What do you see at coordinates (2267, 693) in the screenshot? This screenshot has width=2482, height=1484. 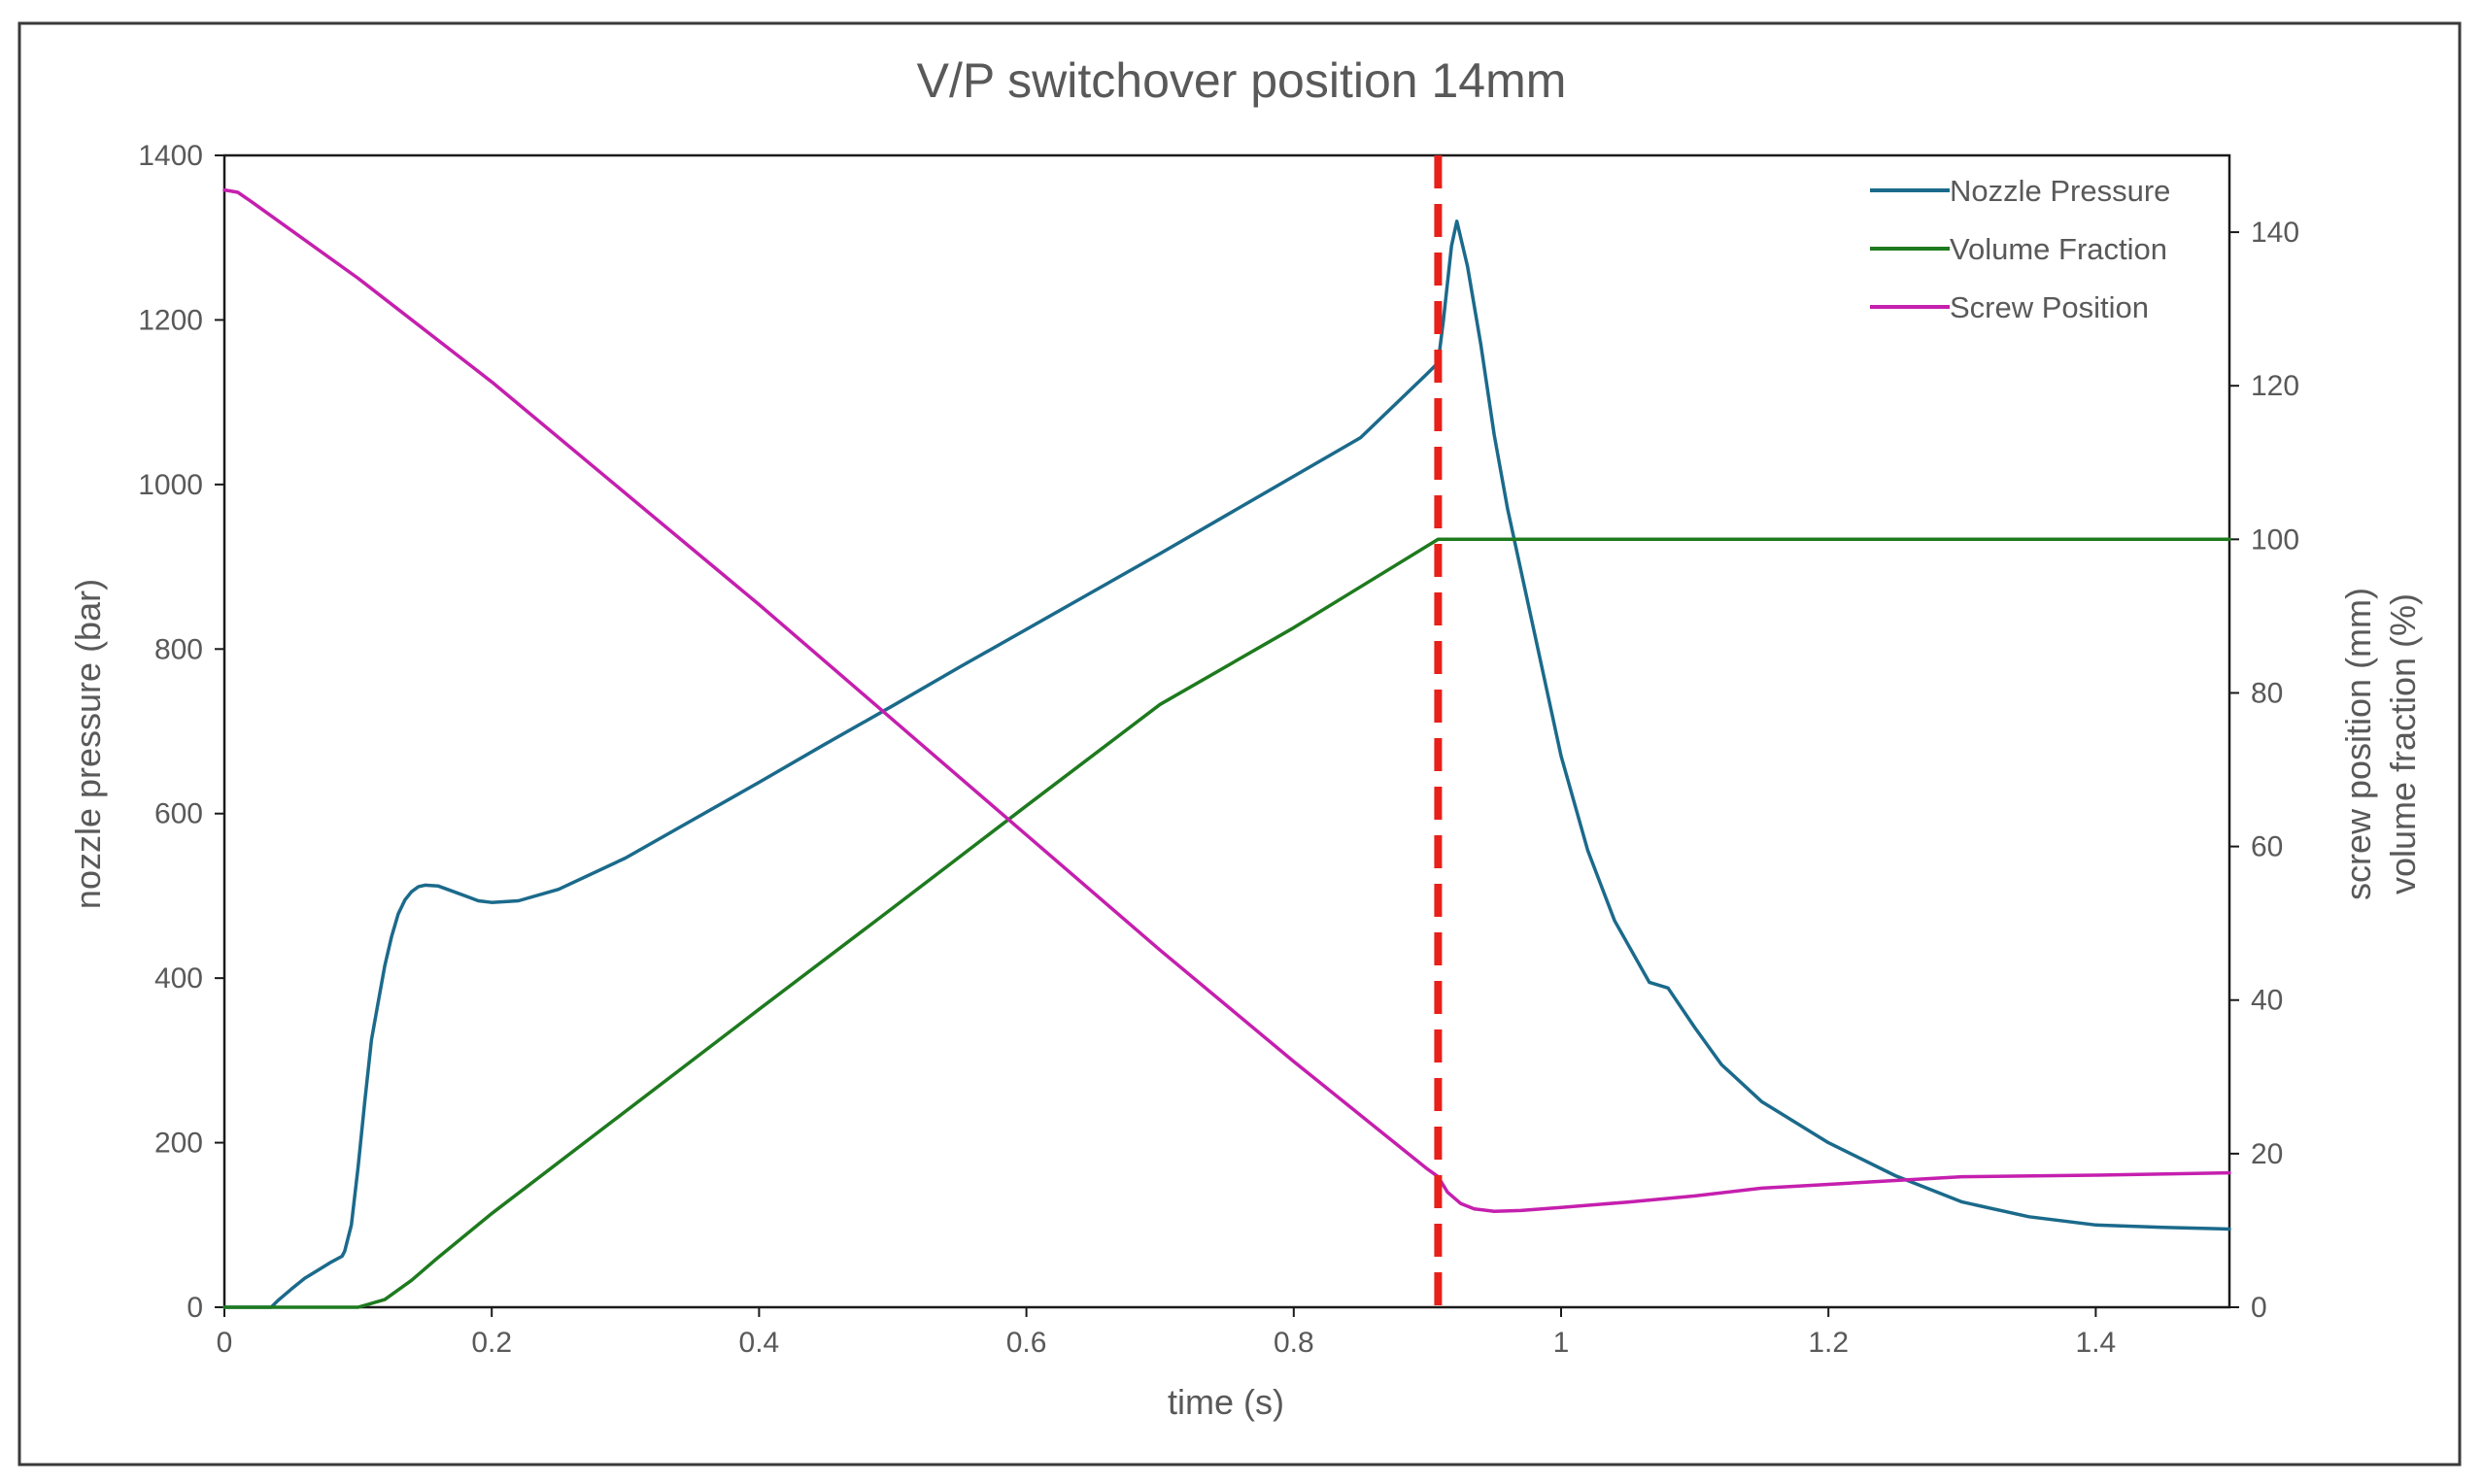 I see `y2-tick-label: 80` at bounding box center [2267, 693].